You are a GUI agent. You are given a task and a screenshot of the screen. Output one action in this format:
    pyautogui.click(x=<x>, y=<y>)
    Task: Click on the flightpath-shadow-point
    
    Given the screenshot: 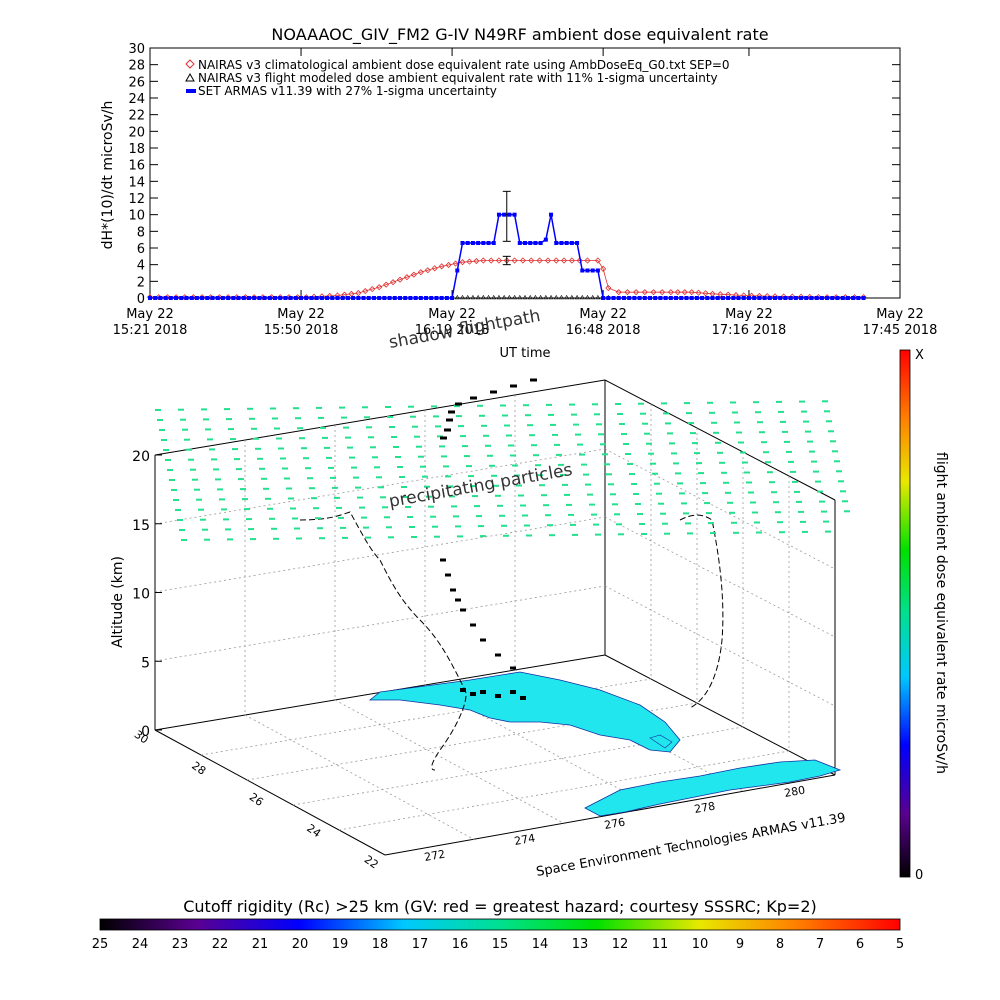 What is the action you would take?
    pyautogui.click(x=463, y=690)
    